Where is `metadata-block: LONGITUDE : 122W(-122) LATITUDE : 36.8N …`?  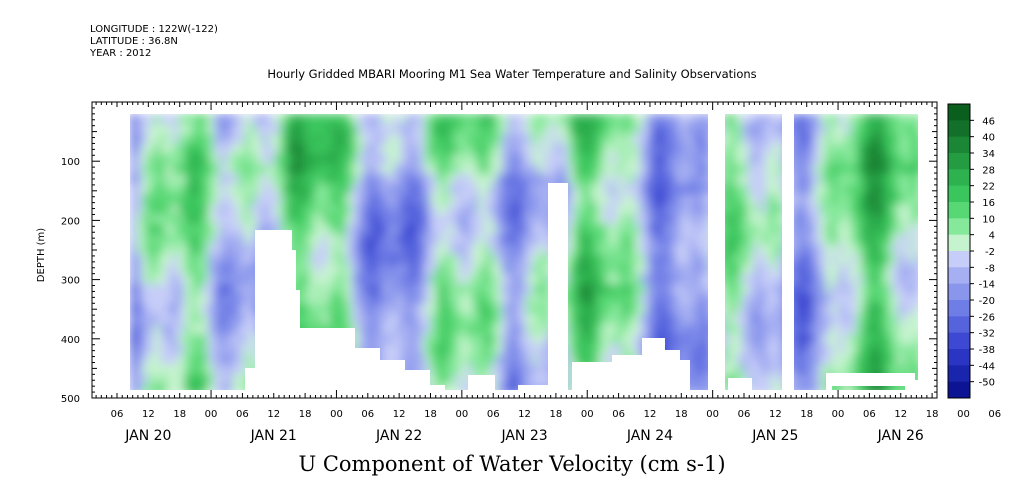 metadata-block: LONGITUDE : 122W(-122) LATITUDE : 36.8N … is located at coordinates (154, 42).